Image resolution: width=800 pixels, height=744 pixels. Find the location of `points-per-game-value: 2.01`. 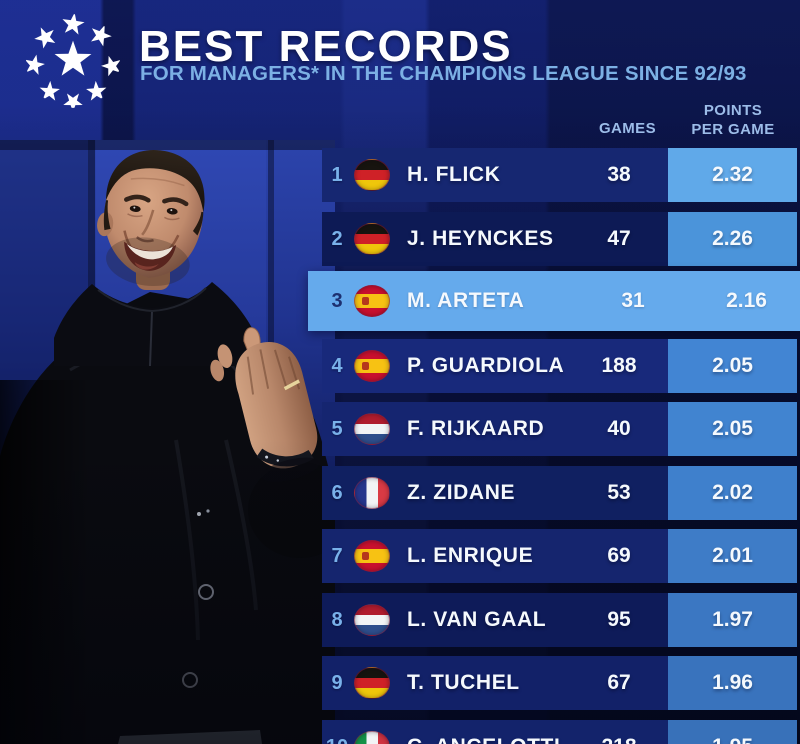

points-per-game-value: 2.01 is located at coordinates (732, 556).